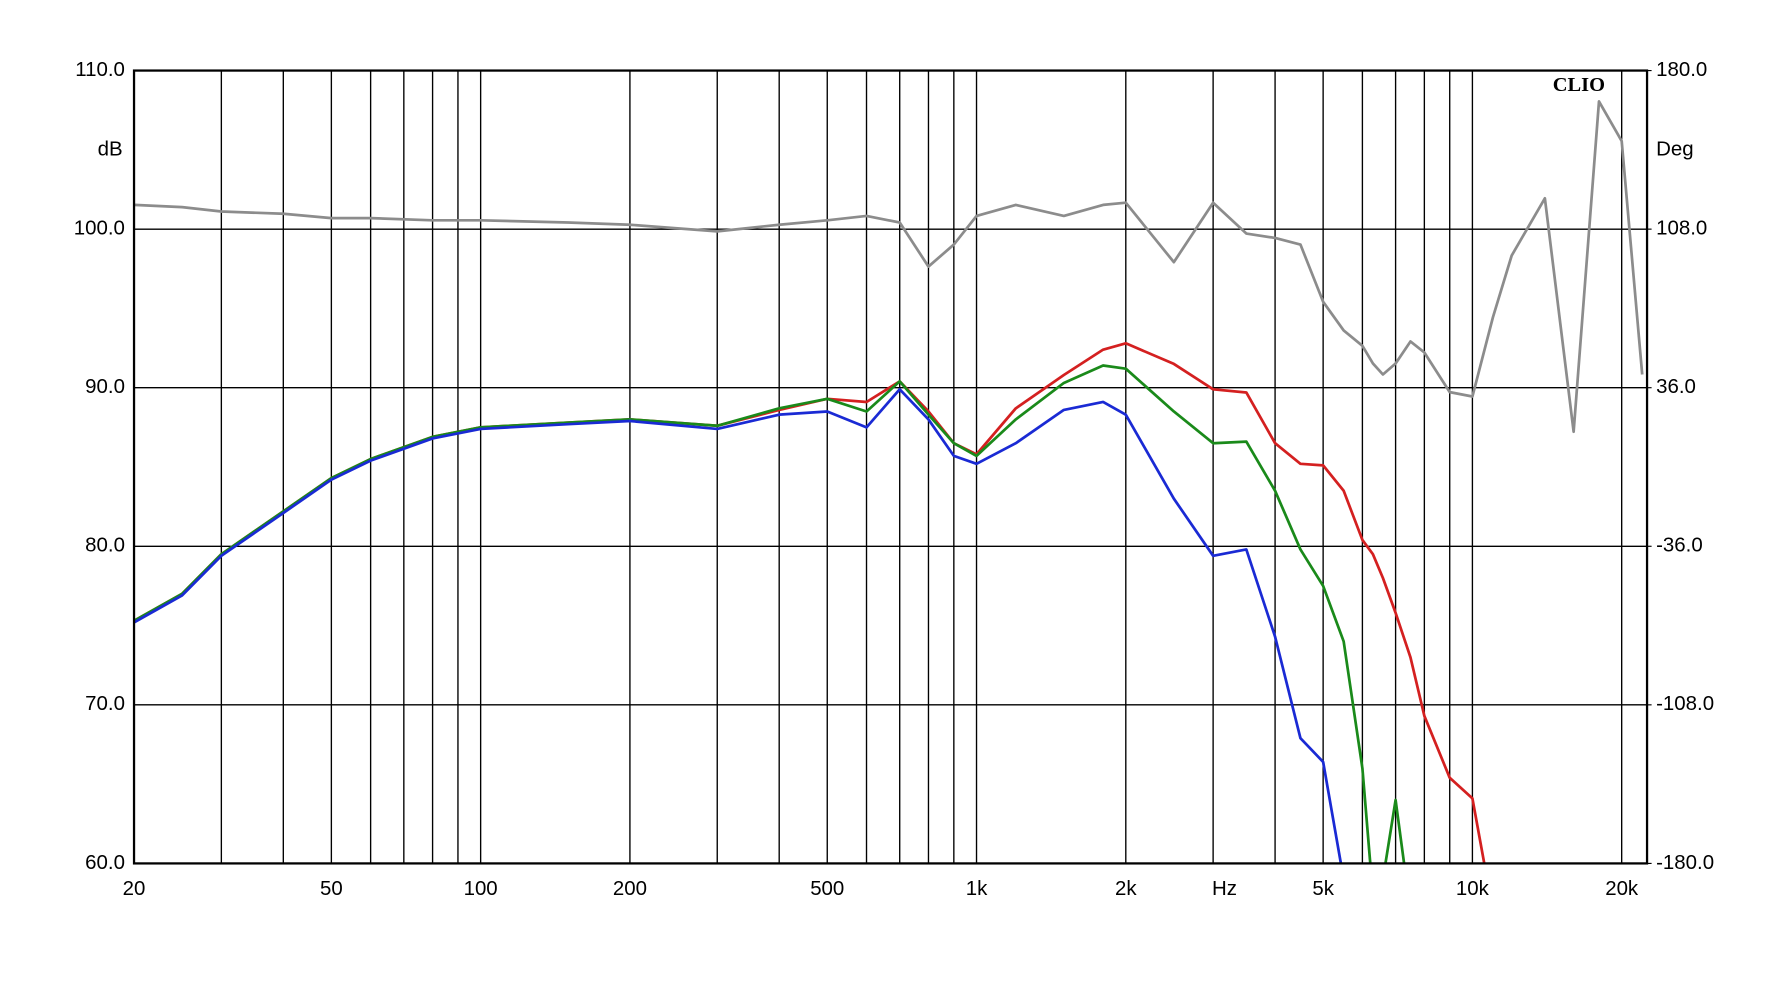 Image resolution: width=1772 pixels, height=1001 pixels. I want to click on y2-axis-label: Deg, so click(1675, 148).